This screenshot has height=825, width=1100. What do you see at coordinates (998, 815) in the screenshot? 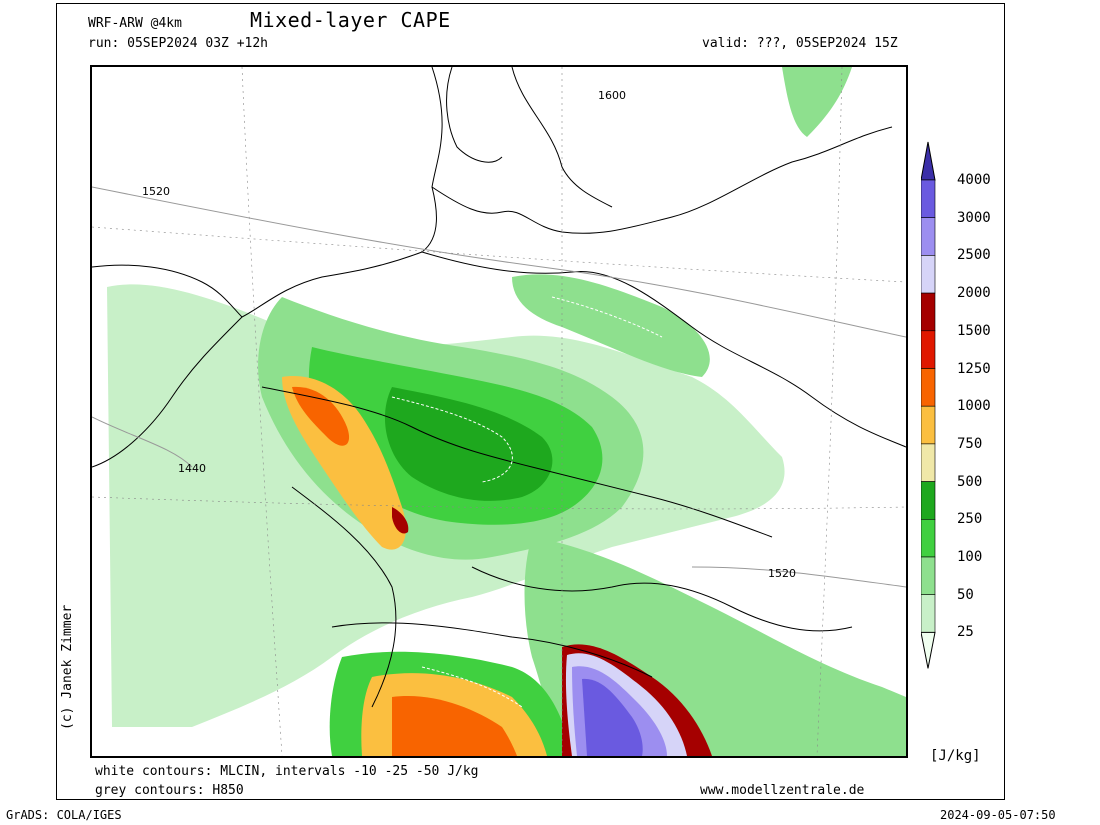
I see `timestamp-label: 2024-09-05-07:50` at bounding box center [998, 815].